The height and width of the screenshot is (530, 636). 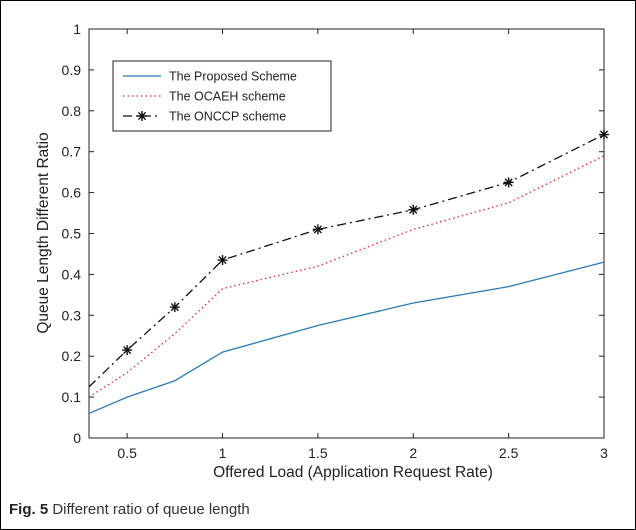 I want to click on figure-caption: Fig. 5 Different ratio of queue length, so click(x=129, y=509).